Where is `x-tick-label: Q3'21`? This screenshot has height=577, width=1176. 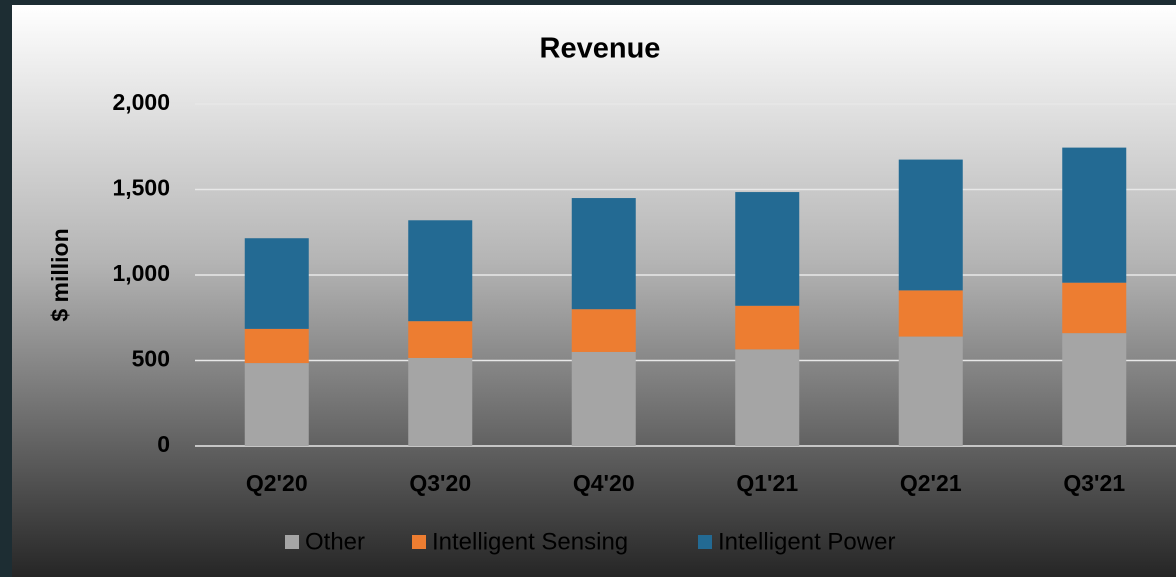
x-tick-label: Q3'21 is located at coordinates (1094, 483).